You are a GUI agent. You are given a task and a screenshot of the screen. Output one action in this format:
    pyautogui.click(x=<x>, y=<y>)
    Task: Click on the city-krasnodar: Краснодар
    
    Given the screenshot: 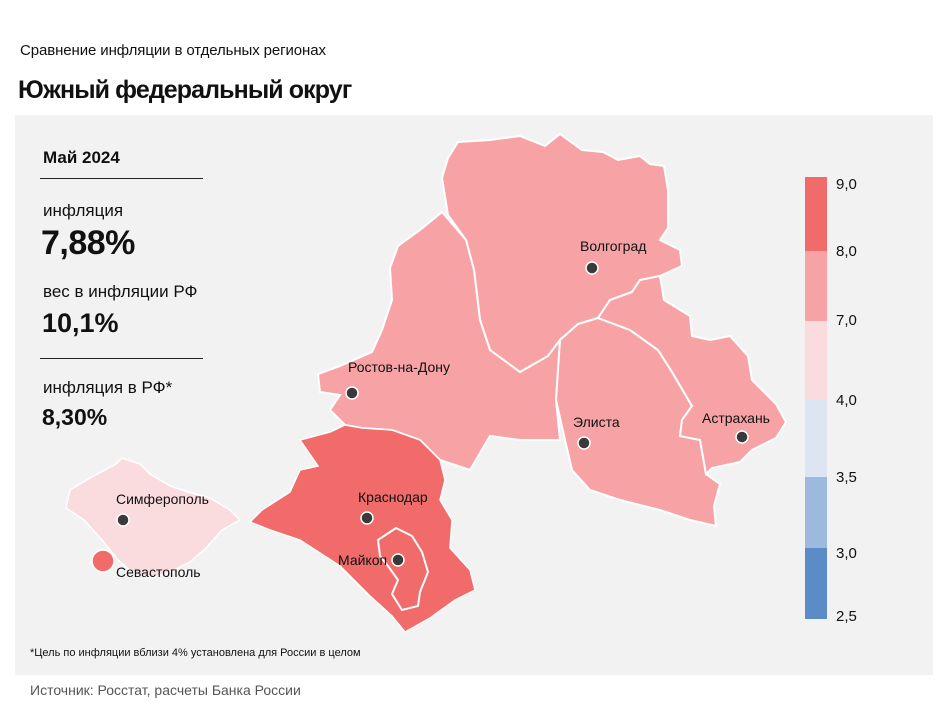 What is the action you would take?
    pyautogui.click(x=393, y=507)
    